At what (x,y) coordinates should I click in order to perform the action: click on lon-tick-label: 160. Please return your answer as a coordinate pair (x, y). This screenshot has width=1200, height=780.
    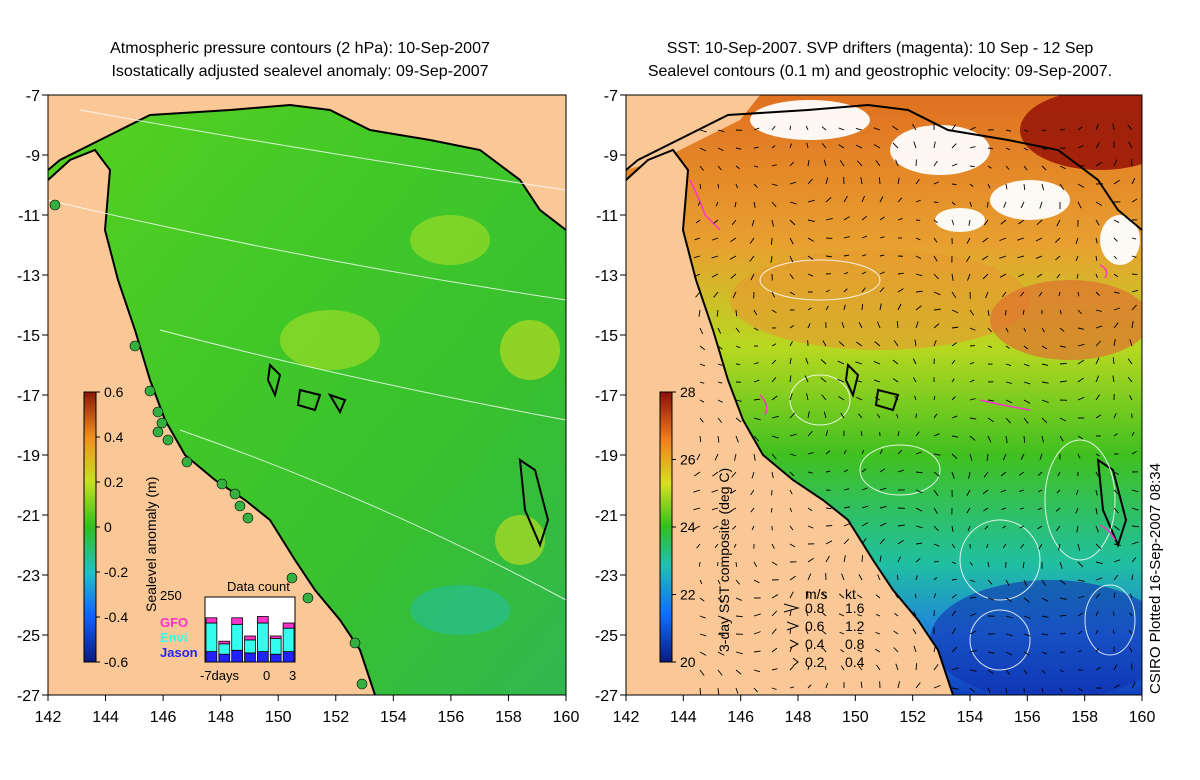
    Looking at the image, I should click on (1142, 717).